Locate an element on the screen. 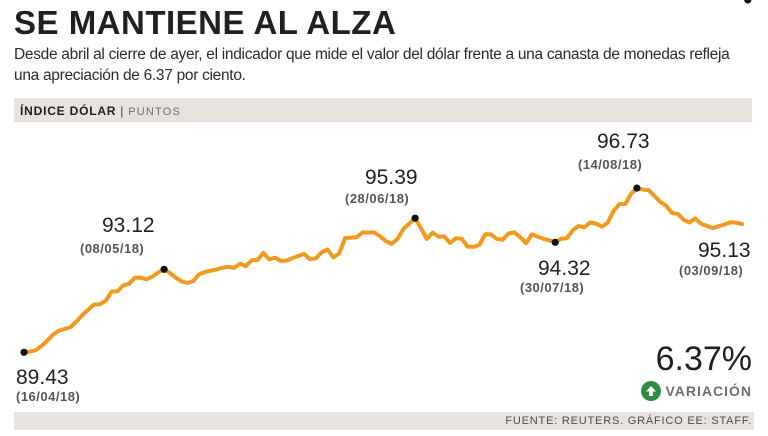 The height and width of the screenshot is (436, 768). source-note: FUENTE: REUTERS. GRÁFICO EE: STAFF. is located at coordinates (628, 421).